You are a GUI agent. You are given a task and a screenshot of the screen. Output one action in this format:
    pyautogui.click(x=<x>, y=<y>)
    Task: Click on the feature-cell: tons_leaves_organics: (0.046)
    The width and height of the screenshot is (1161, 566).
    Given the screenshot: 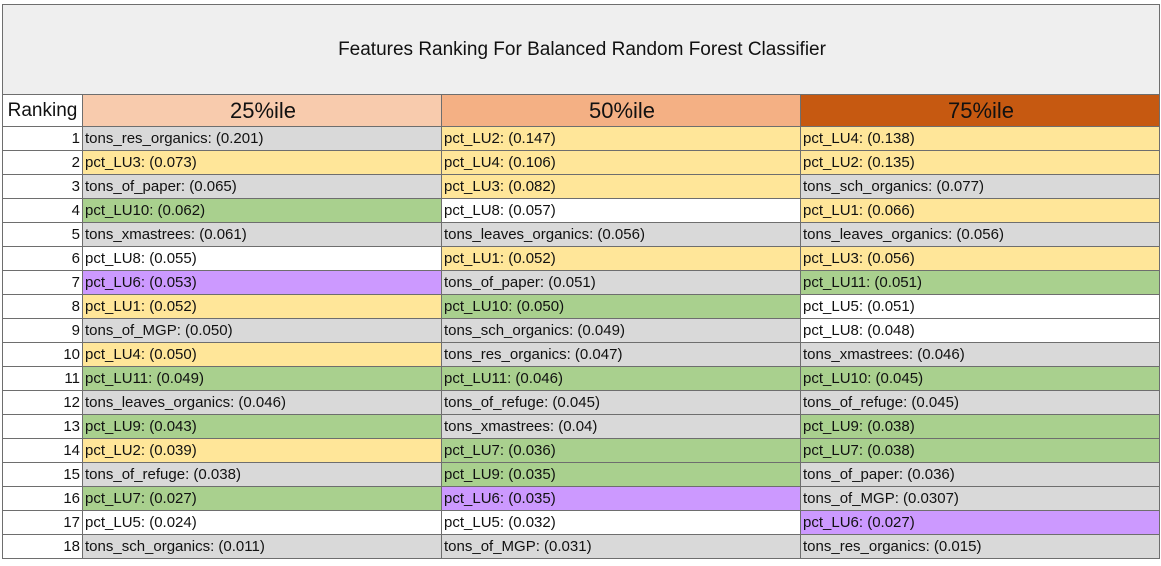 What is the action you would take?
    pyautogui.click(x=262, y=402)
    